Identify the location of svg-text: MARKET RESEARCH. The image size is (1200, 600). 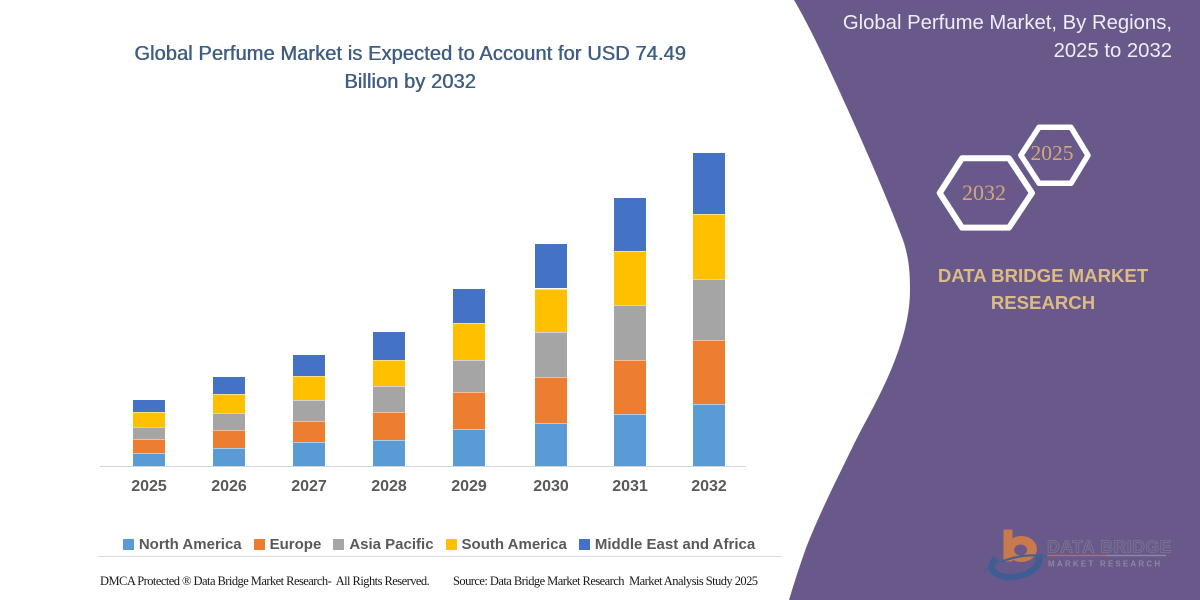
(1105, 564).